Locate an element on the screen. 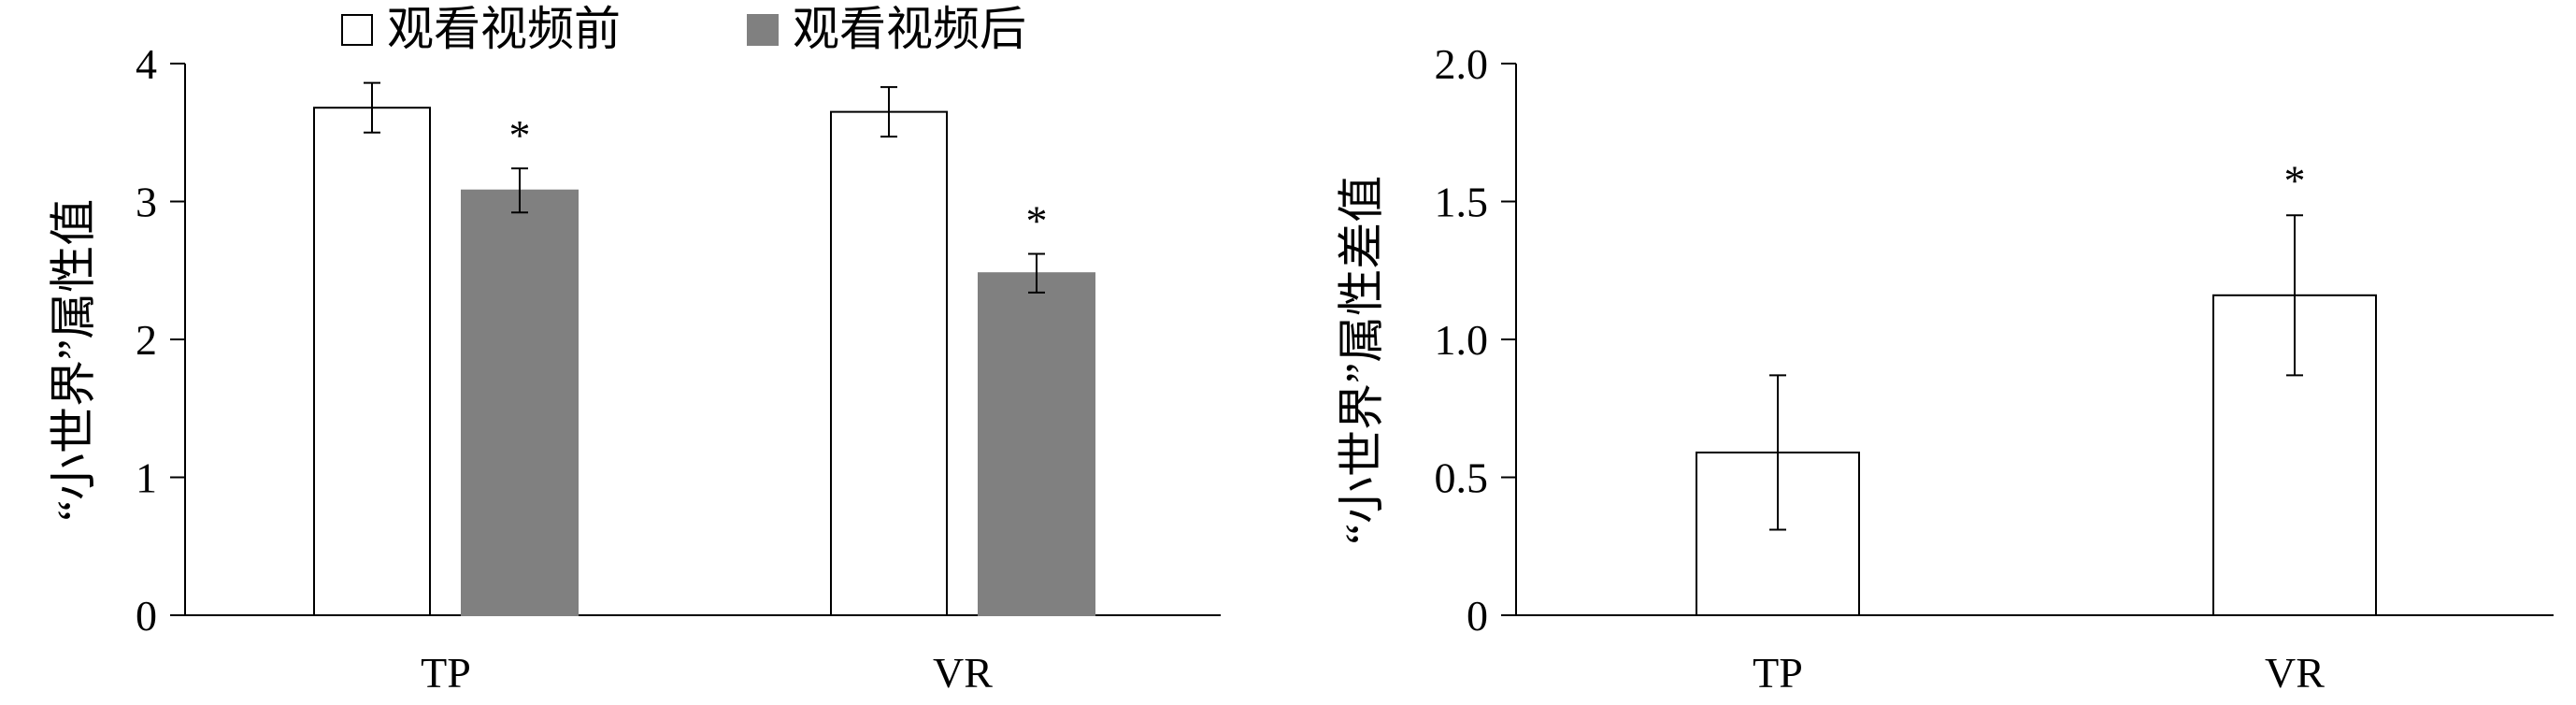 The width and height of the screenshot is (2576, 705). right-y-tick-label: 1.0 is located at coordinates (1462, 340).